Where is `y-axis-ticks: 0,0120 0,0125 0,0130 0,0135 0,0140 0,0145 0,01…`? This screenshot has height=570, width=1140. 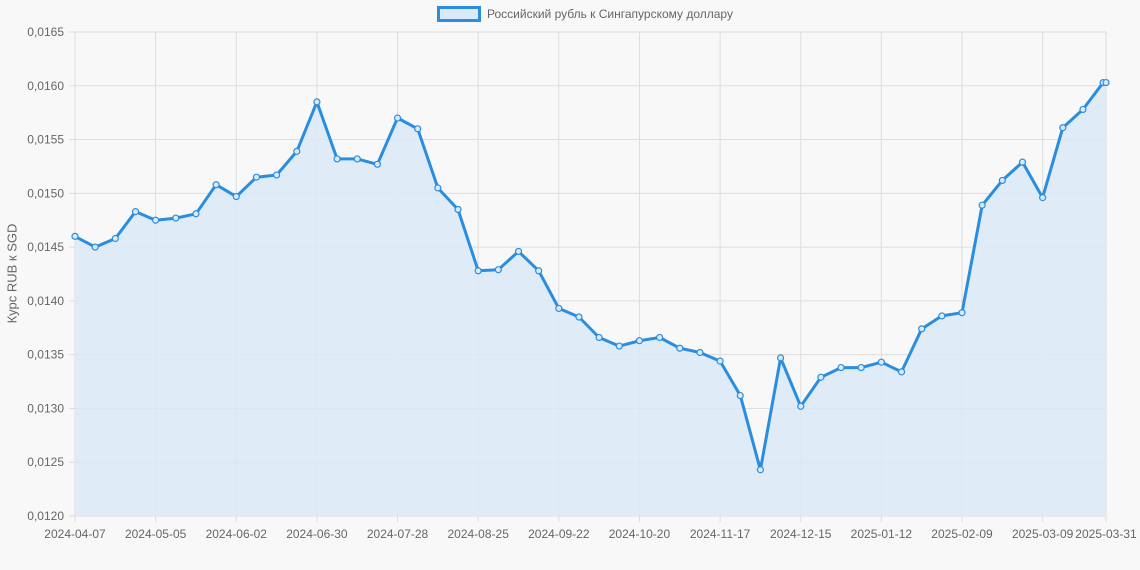 y-axis-ticks: 0,0120 0,0125 0,0130 0,0135 0,0140 0,0145 0,01… is located at coordinates (45, 274).